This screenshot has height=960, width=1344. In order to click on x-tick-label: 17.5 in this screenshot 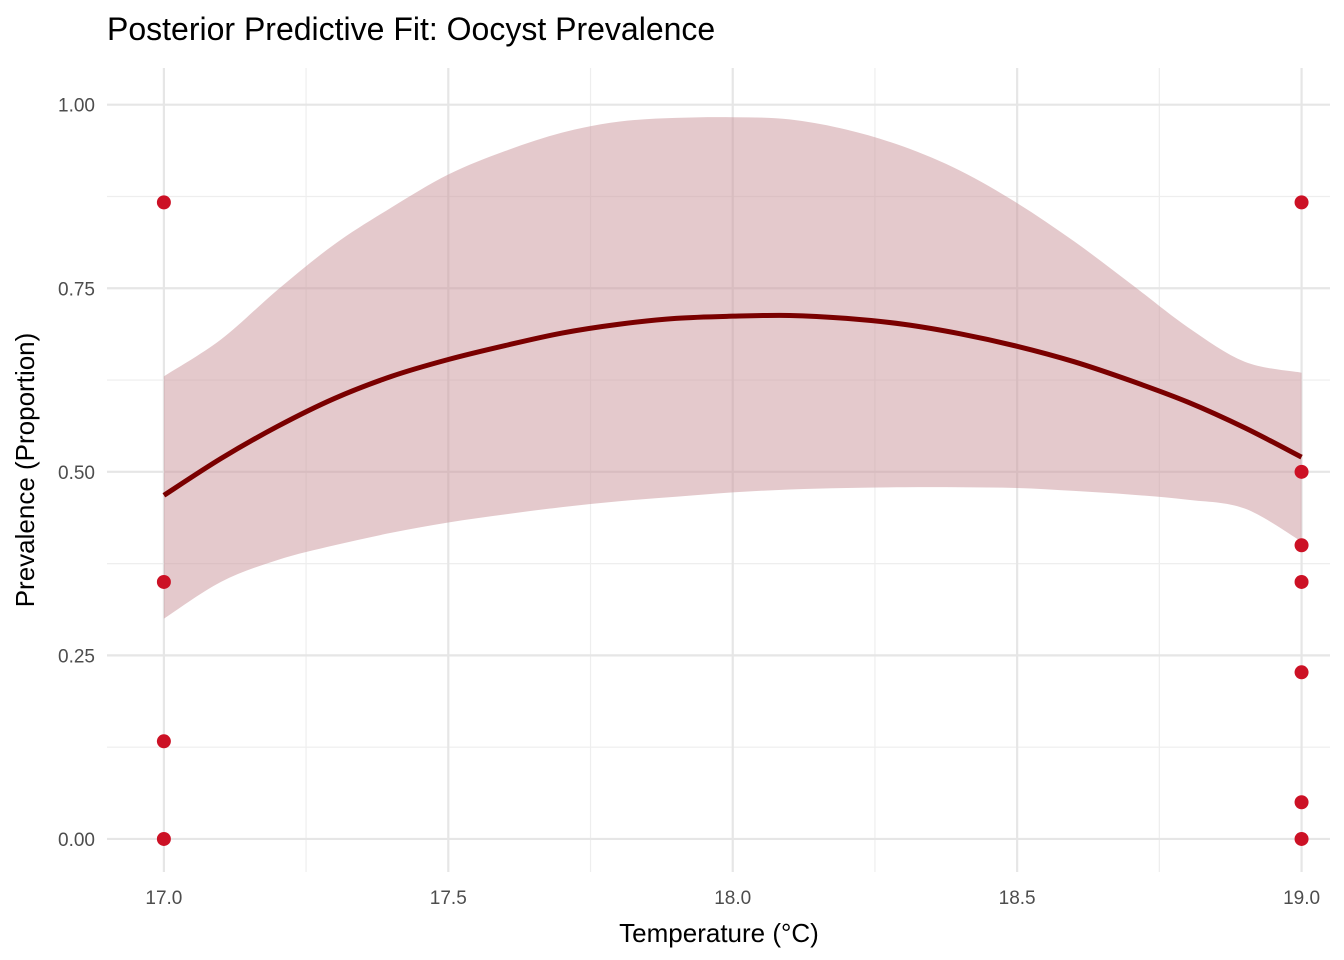, I will do `click(448, 898)`.